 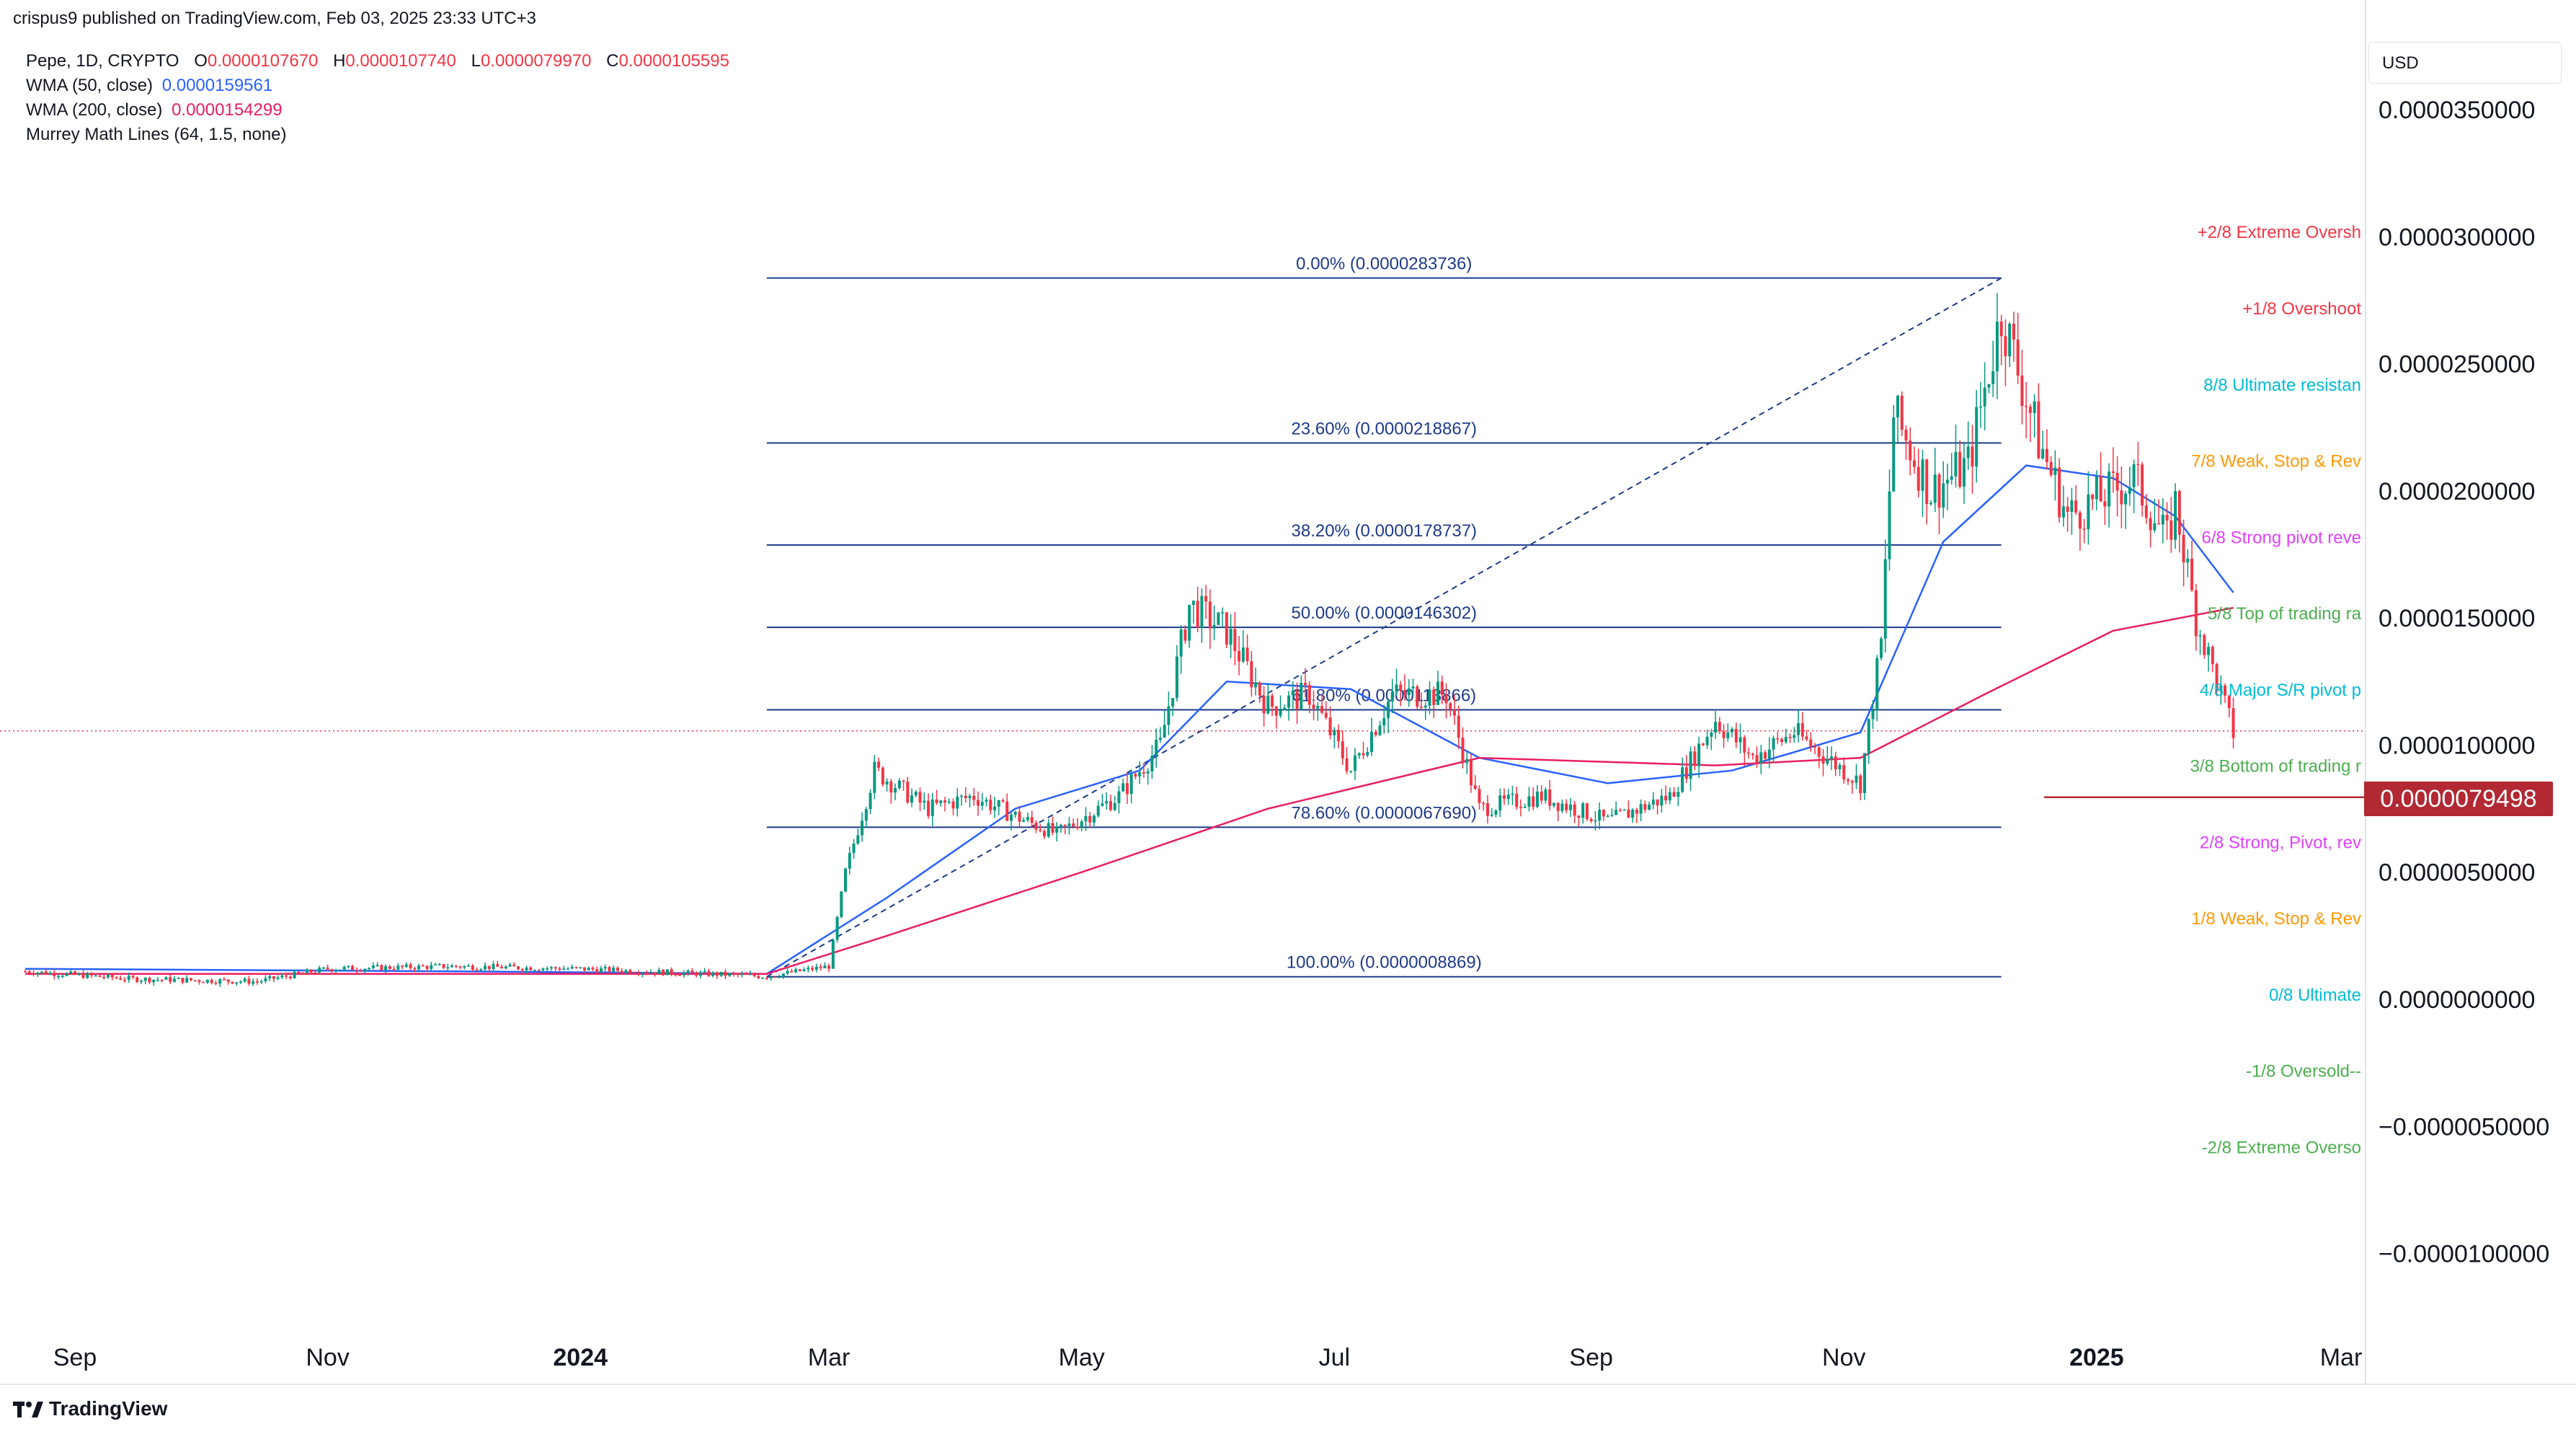 What do you see at coordinates (2465, 63) in the screenshot?
I see `currency-button: USD` at bounding box center [2465, 63].